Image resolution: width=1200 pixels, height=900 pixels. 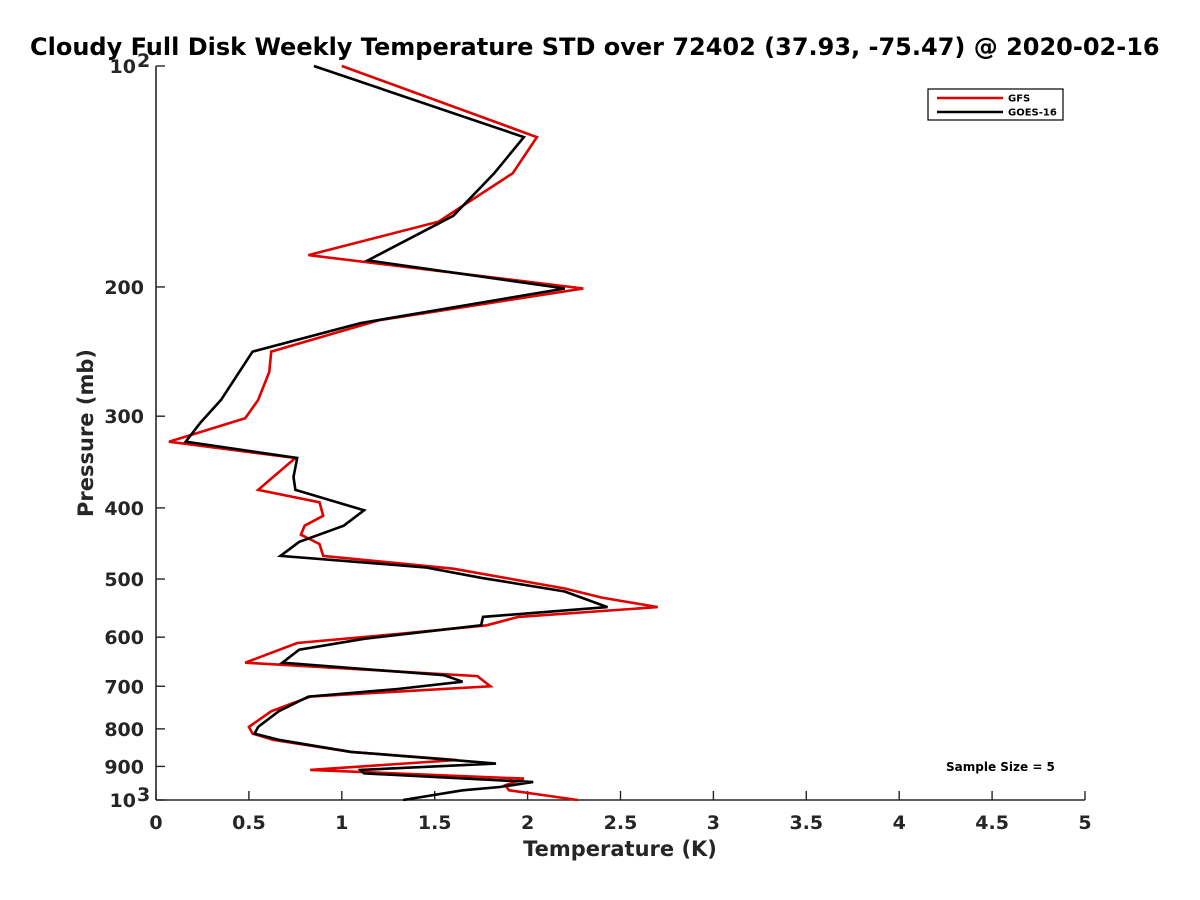 I want to click on y-tick-label: 800, so click(x=124, y=730).